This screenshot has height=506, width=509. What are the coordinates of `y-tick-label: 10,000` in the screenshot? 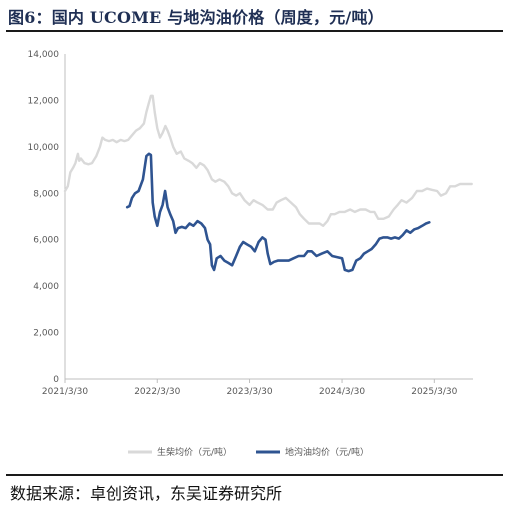 It's located at (44, 148).